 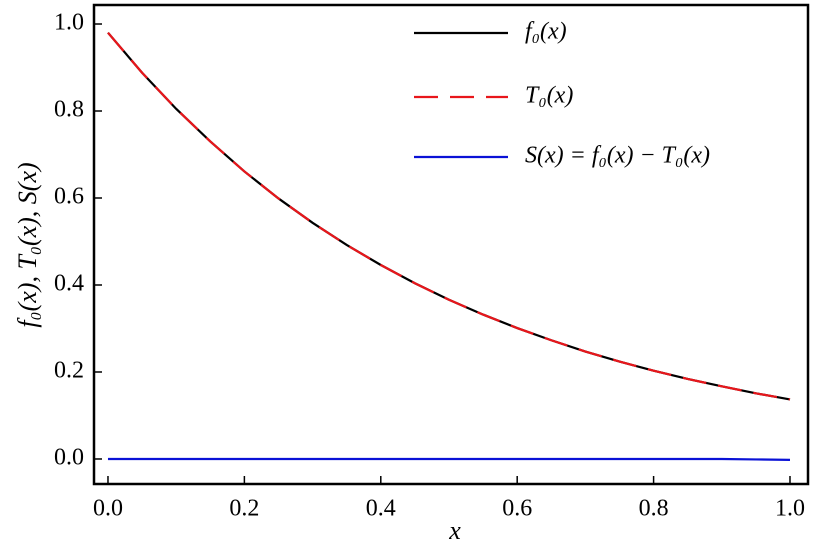 I want to click on legend-label: f₀(x), so click(x=546, y=32).